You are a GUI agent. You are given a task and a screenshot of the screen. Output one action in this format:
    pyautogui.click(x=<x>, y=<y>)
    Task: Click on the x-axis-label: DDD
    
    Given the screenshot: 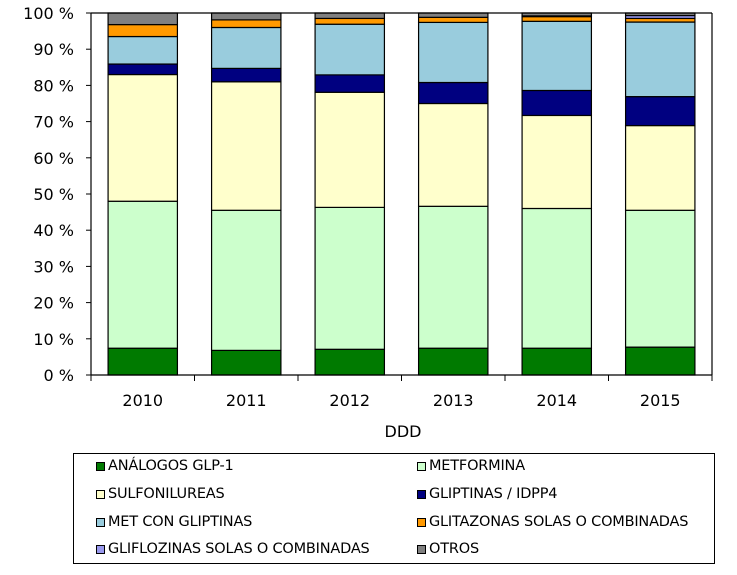 What is the action you would take?
    pyautogui.click(x=403, y=431)
    